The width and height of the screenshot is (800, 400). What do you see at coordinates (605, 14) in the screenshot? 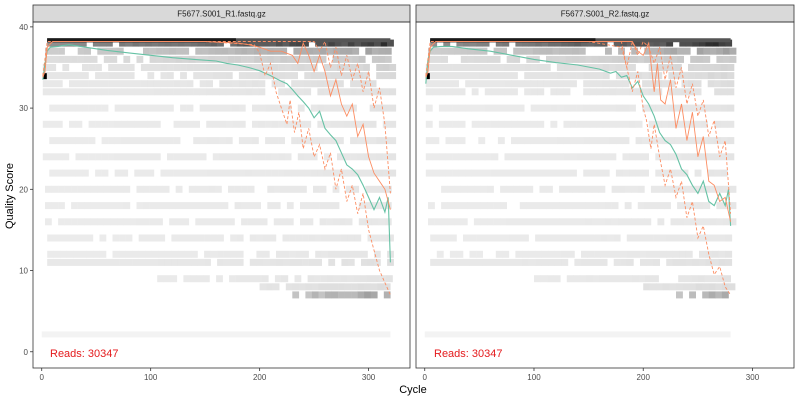
I see `facet-title-r2: F5677.S001_R2.fastq.gz` at bounding box center [605, 14].